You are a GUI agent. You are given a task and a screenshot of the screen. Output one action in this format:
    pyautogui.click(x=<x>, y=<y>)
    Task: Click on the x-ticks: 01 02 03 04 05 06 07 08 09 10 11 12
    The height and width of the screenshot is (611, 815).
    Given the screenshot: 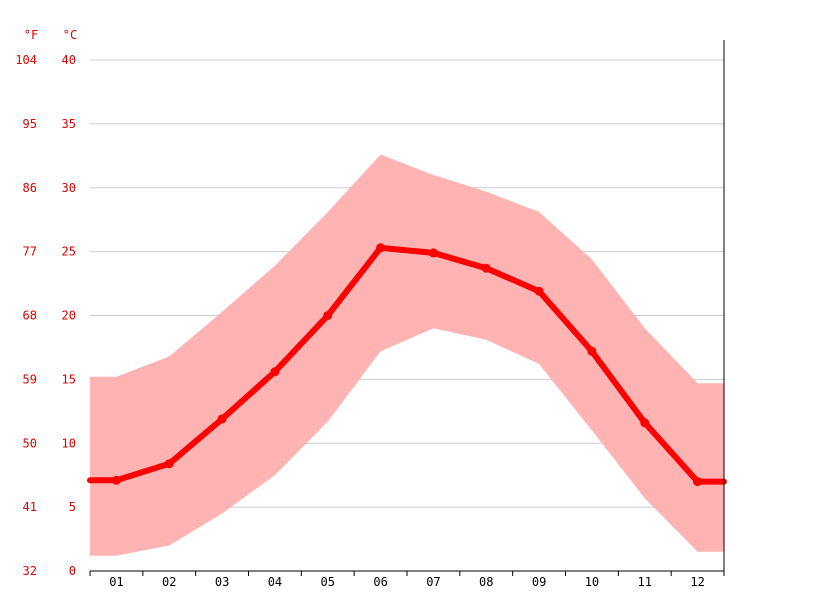 What is the action you would take?
    pyautogui.click(x=407, y=580)
    